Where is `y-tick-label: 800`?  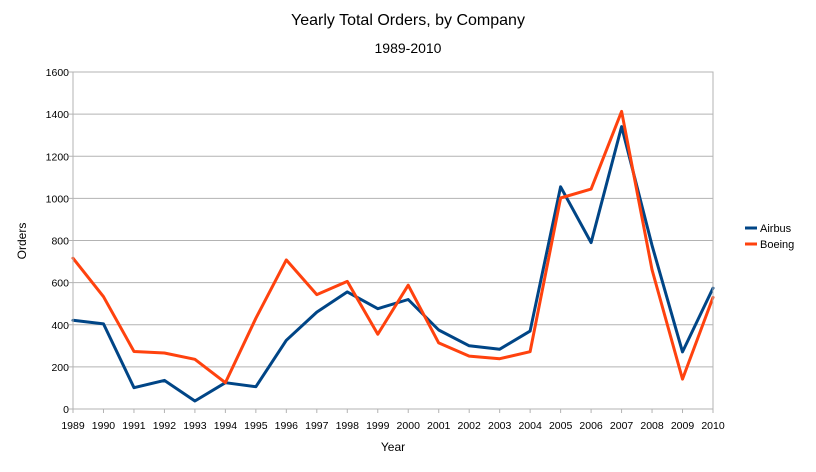
y-tick-label: 800 is located at coordinates (60, 242).